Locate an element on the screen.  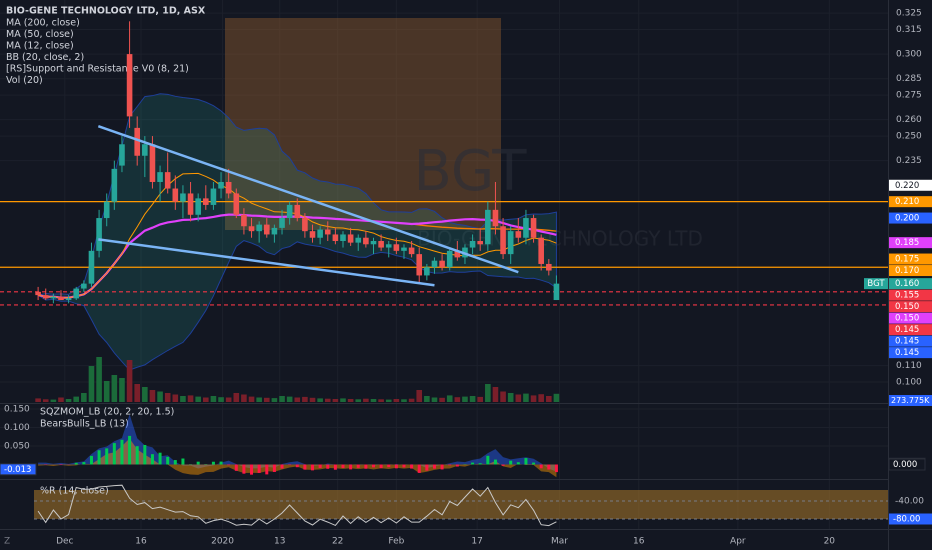
x-tick-label: 2020 is located at coordinates (222, 542).